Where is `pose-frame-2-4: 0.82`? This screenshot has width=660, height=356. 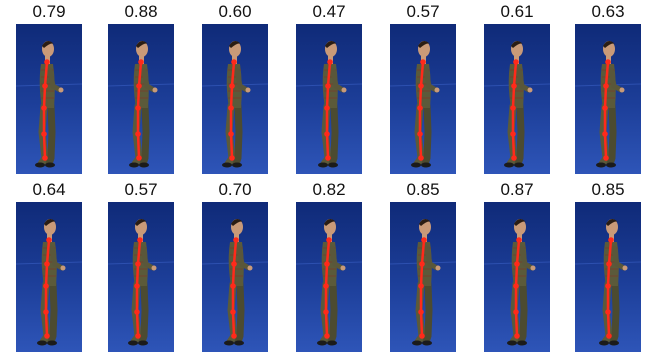 pose-frame-2-4: 0.82 is located at coordinates (329, 268).